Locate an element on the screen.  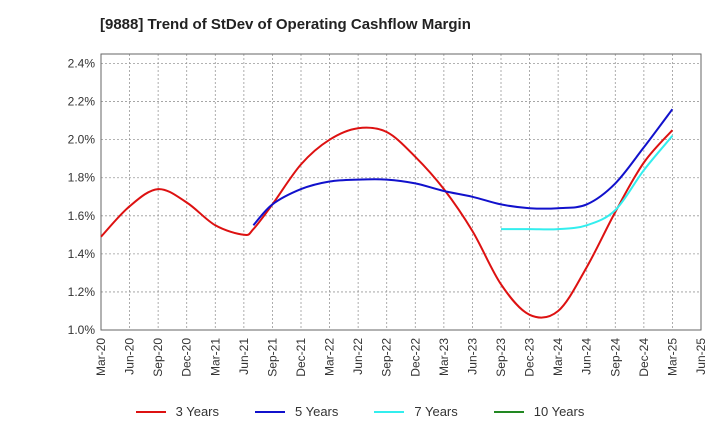
x-tick-label: Sep-23 is located at coordinates (501, 357).